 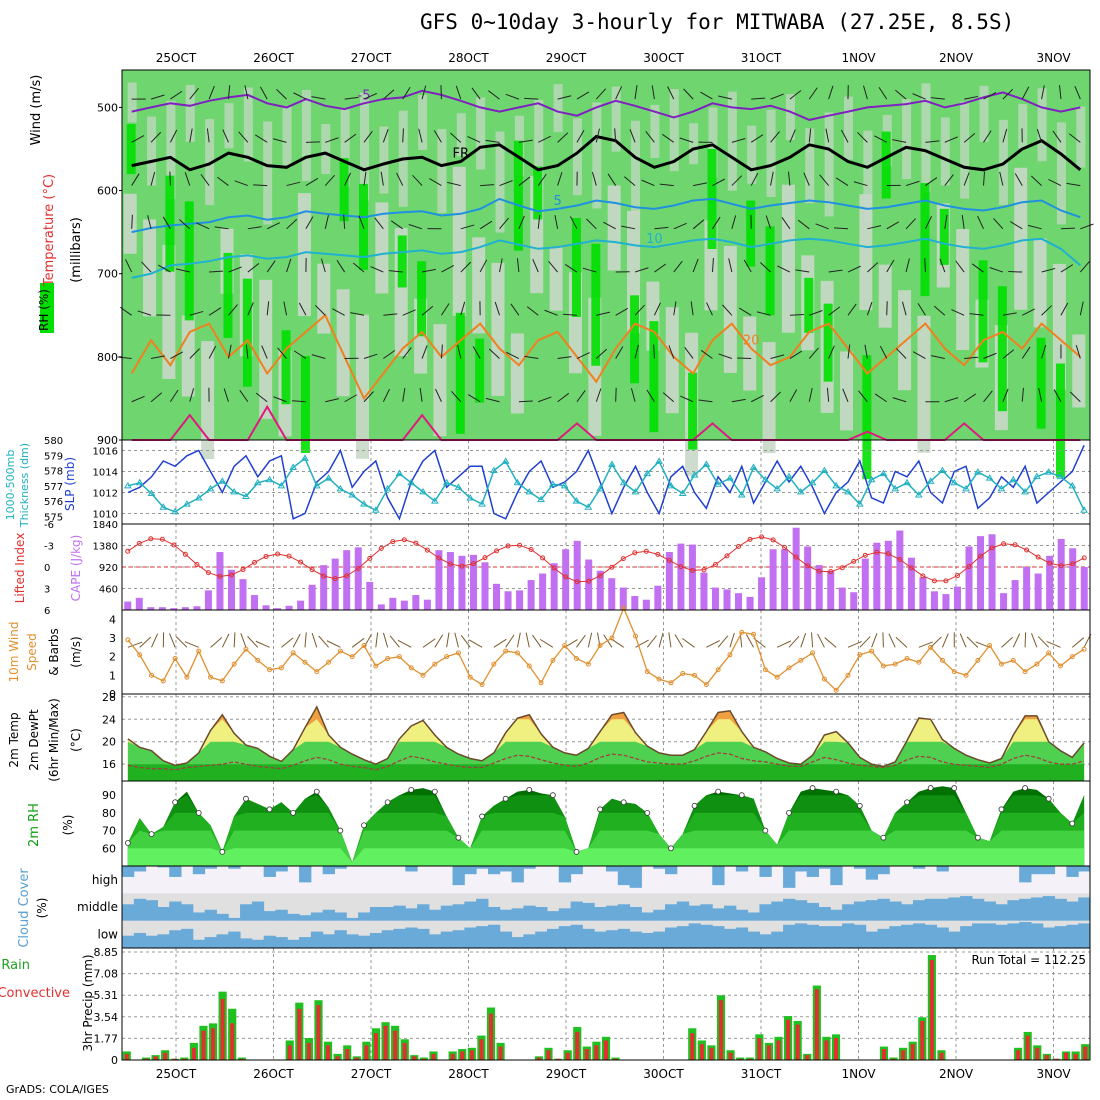 What do you see at coordinates (107, 357) in the screenshot?
I see `y-tick-label: 800` at bounding box center [107, 357].